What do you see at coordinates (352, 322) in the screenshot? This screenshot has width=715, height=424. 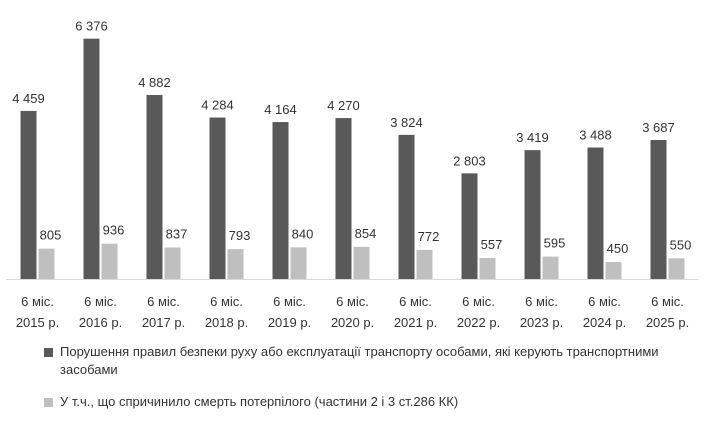 I see `x-tick-label-5-1: 2020 р.` at bounding box center [352, 322].